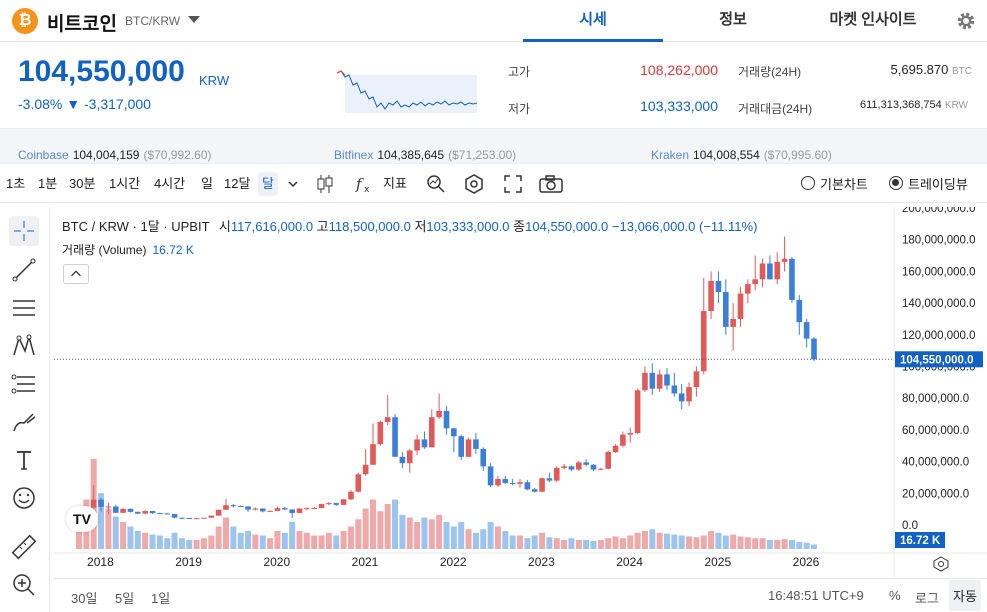  Describe the element at coordinates (593, 21) in the screenshot. I see `tab-price: 시세` at that location.